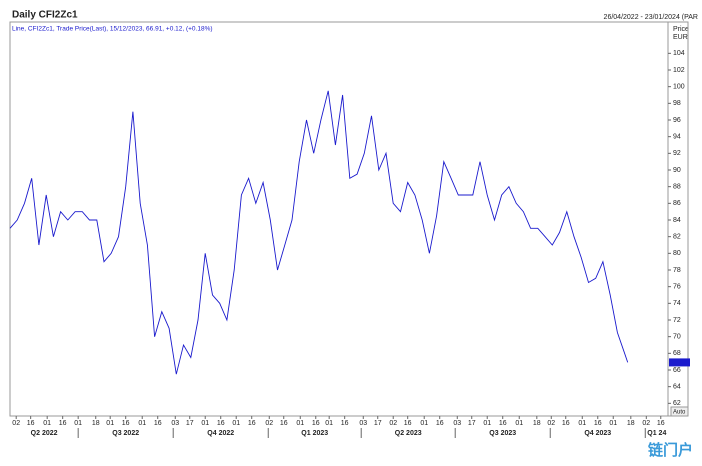 The image size is (702, 466). I want to click on quarter-label: Q3 2023, so click(502, 433).